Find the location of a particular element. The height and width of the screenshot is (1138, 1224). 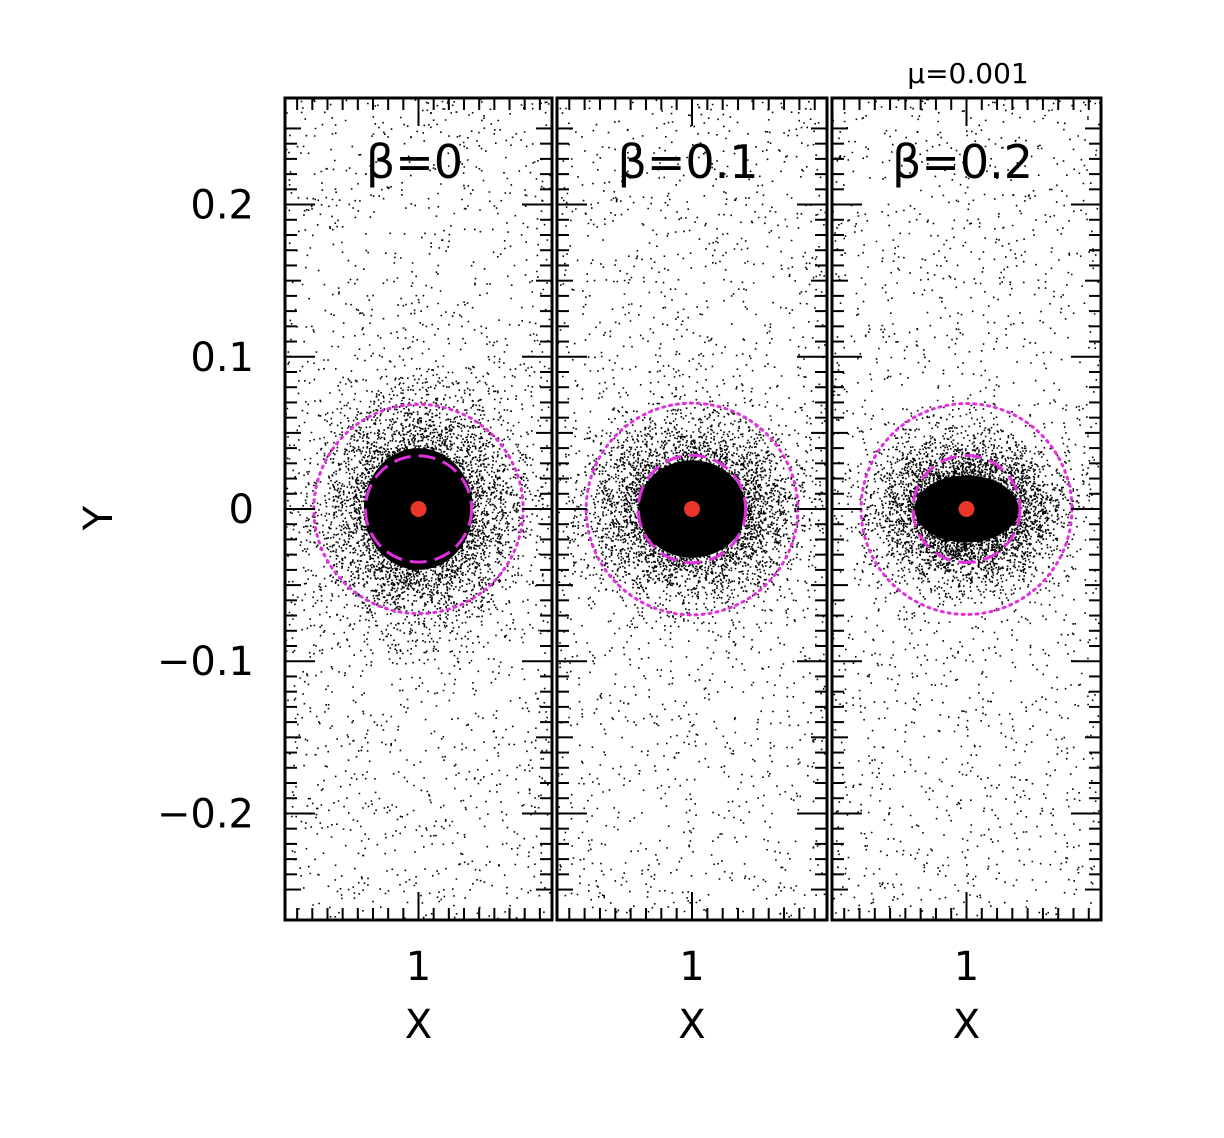

panel-label: β=0 is located at coordinates (414, 162).